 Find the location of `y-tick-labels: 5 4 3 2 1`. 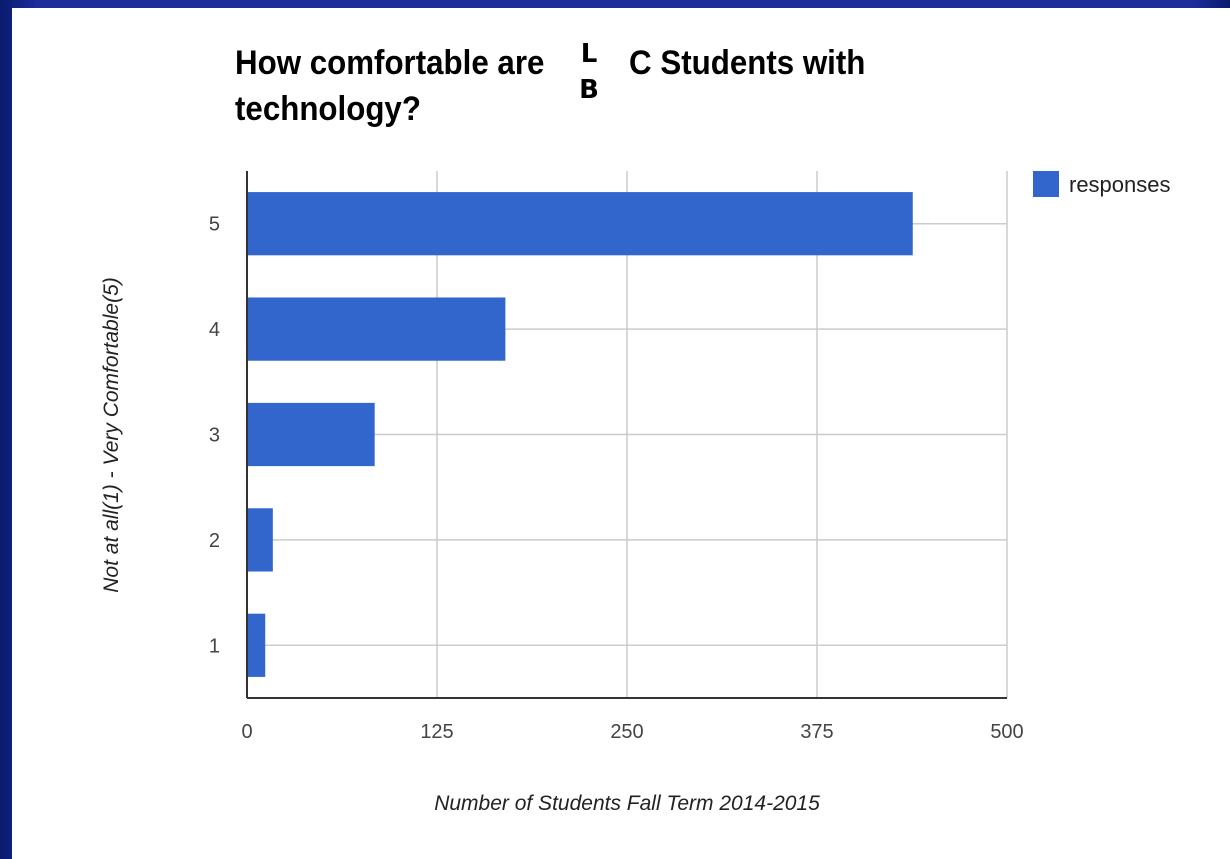

y-tick-labels: 5 4 3 2 1 is located at coordinates (214, 436).